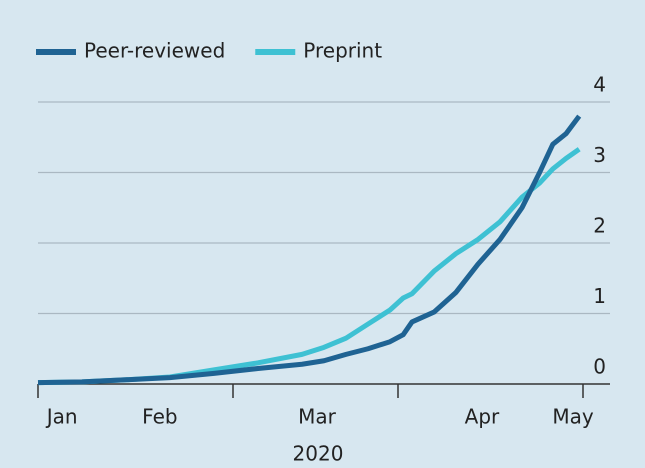 Image resolution: width=645 pixels, height=468 pixels. What do you see at coordinates (599, 367) in the screenshot?
I see `y-tick-label: 0` at bounding box center [599, 367].